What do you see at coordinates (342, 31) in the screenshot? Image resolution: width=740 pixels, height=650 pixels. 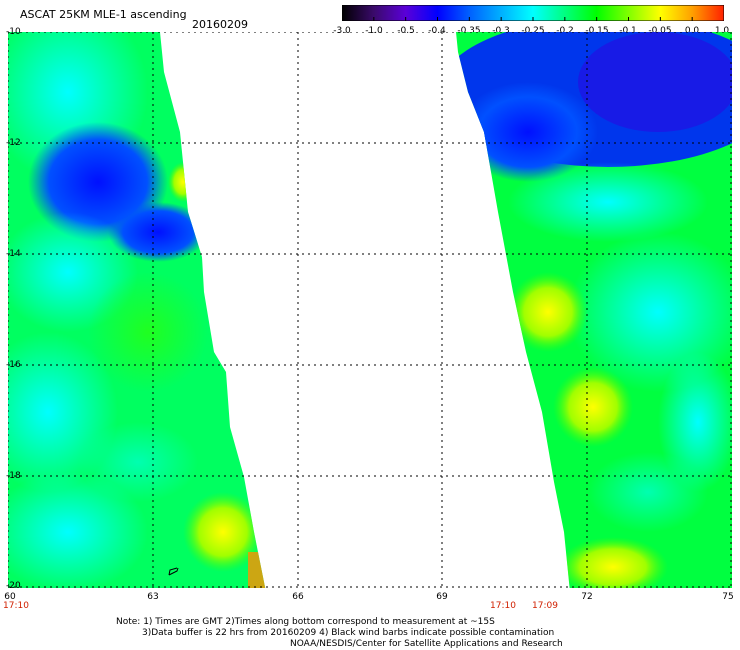 I see `colorbar-label: -3.0` at bounding box center [342, 31].